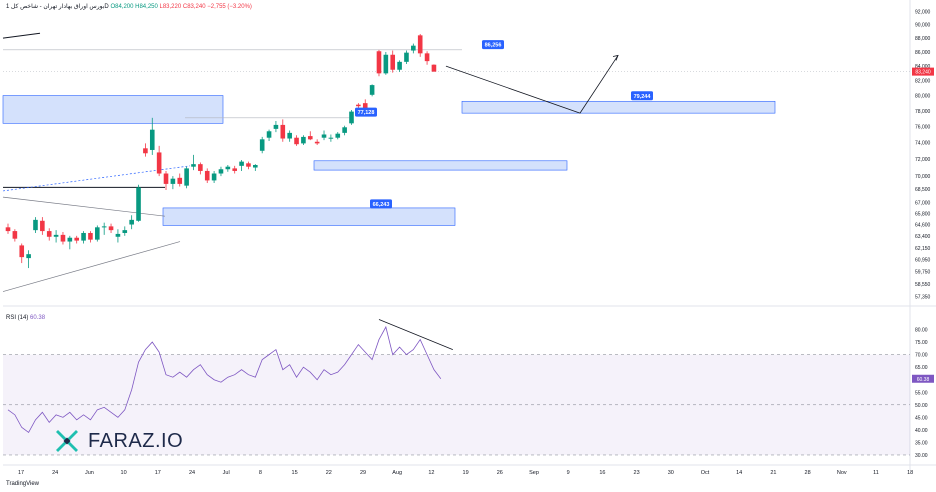 The width and height of the screenshot is (936, 492). I want to click on rsi-tick-label: 30.00, so click(921, 456).